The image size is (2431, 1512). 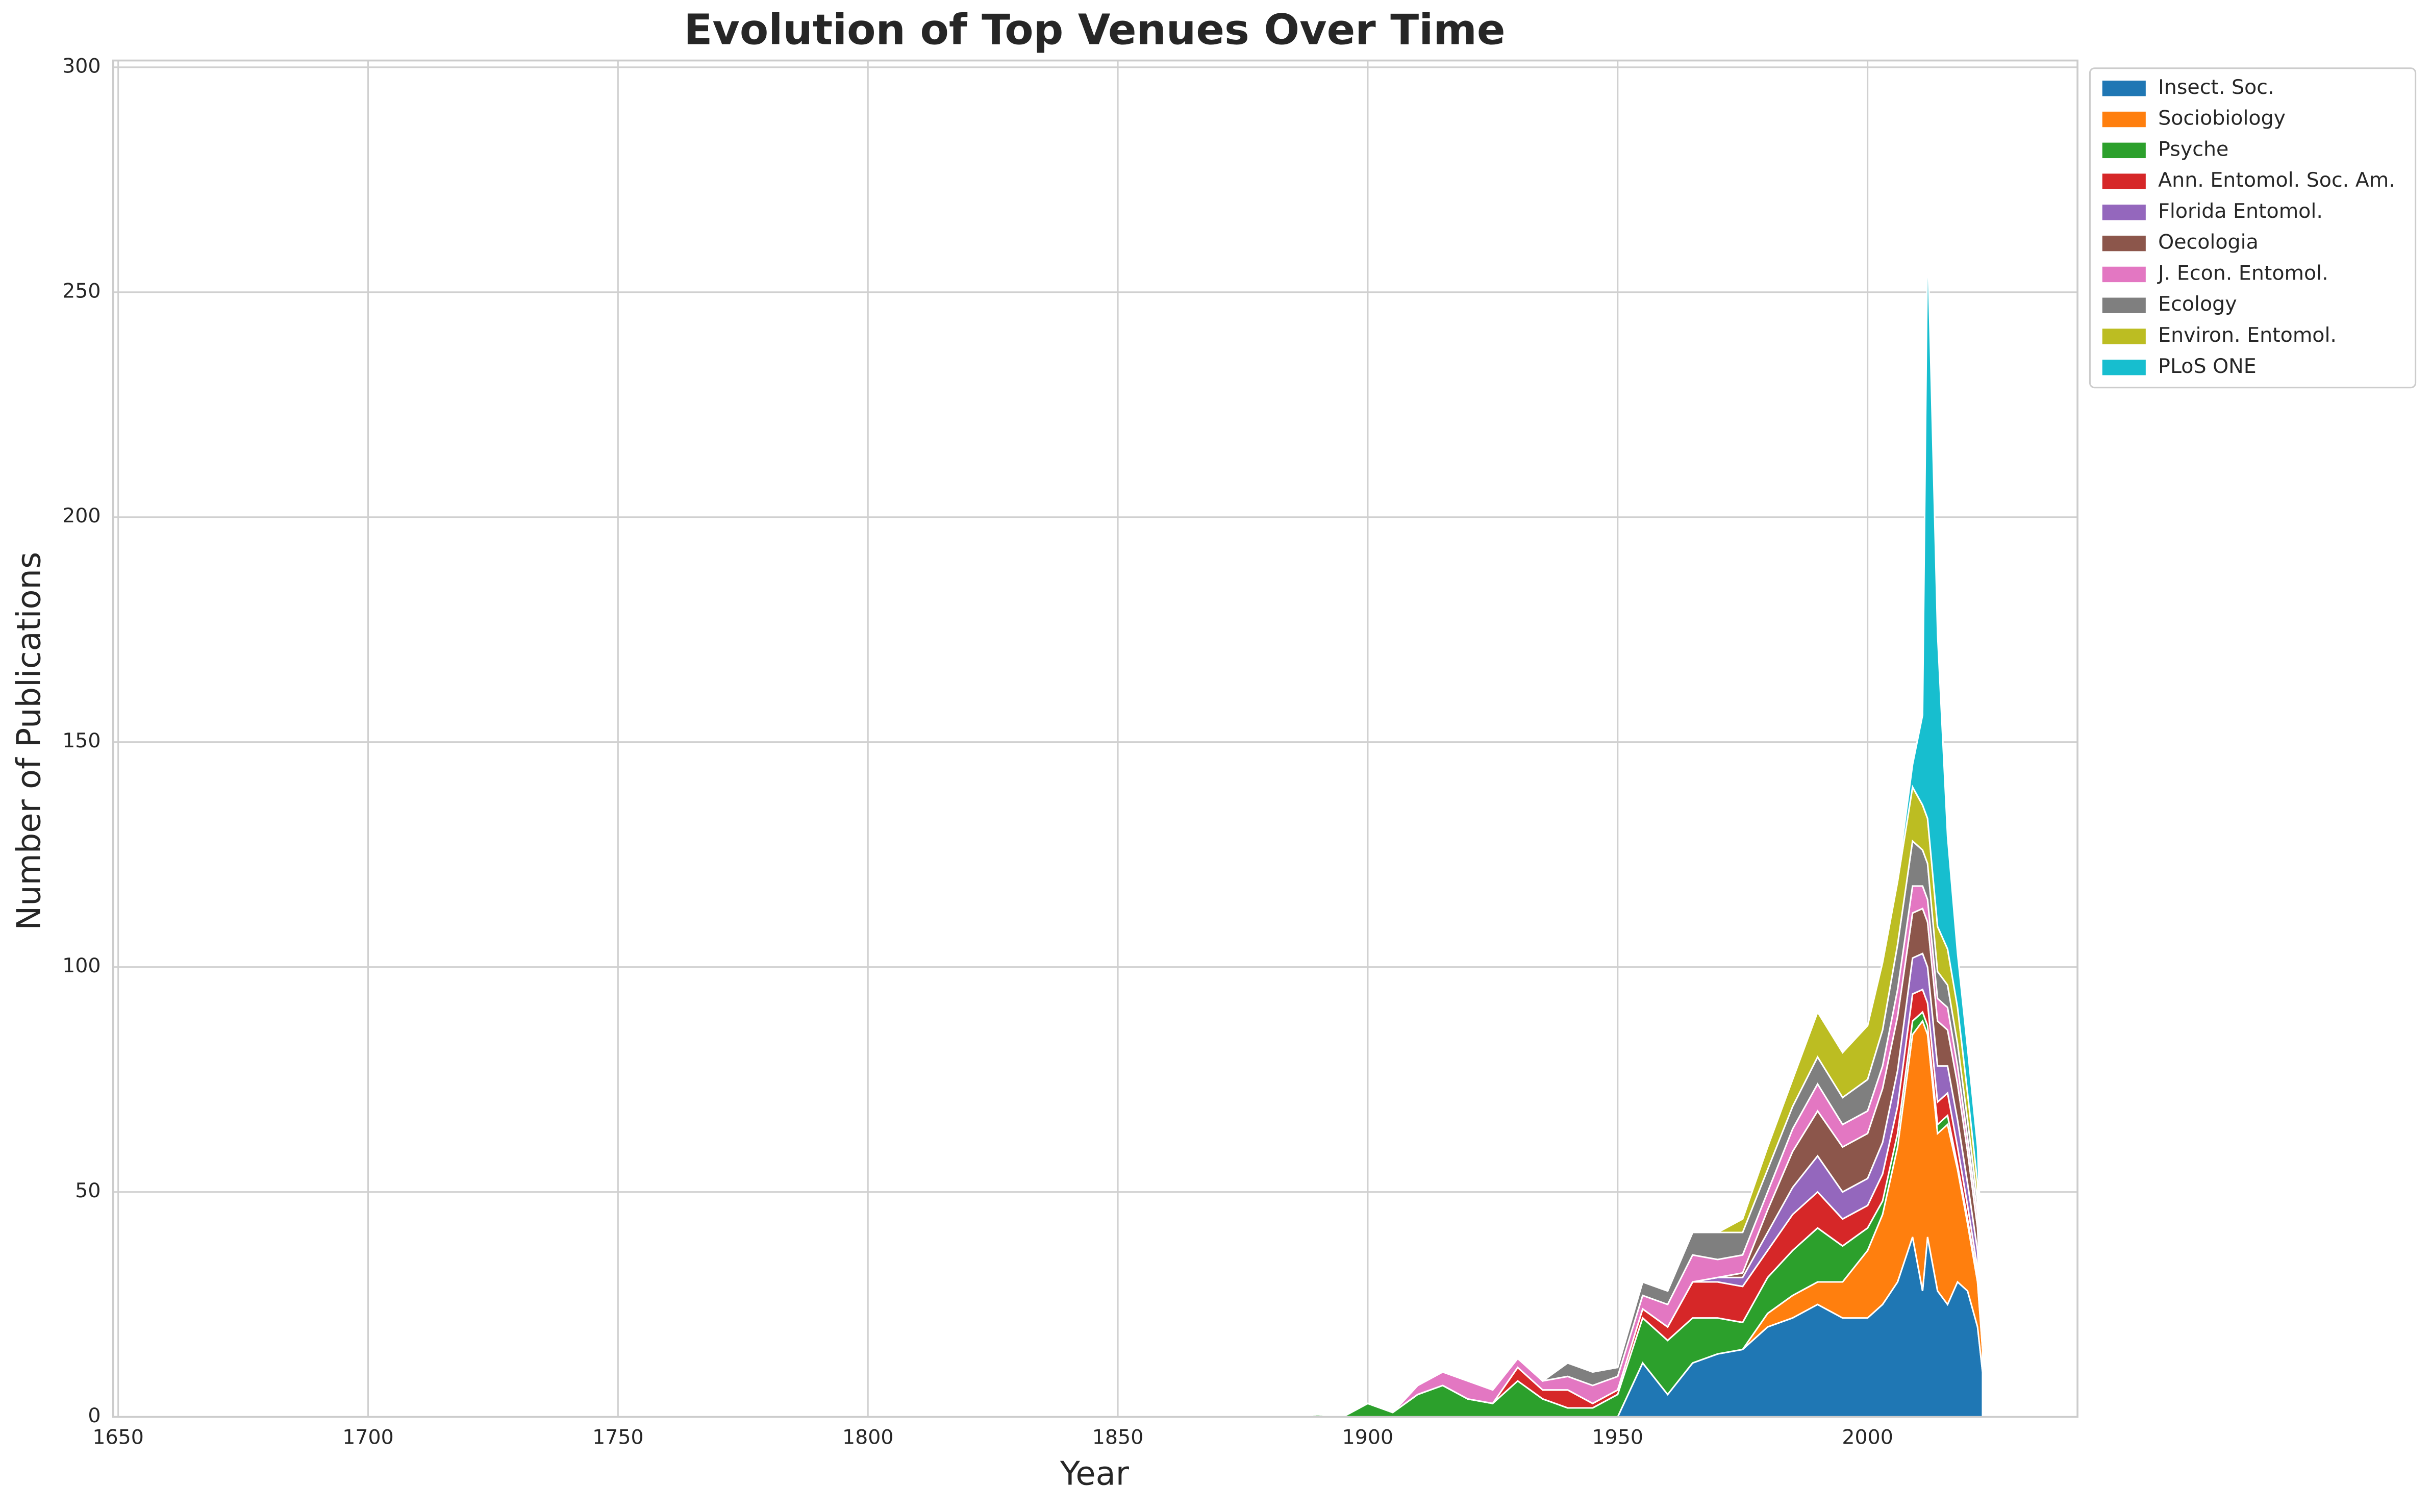 What do you see at coordinates (82, 515) in the screenshot?
I see `y-tick-label: 200` at bounding box center [82, 515].